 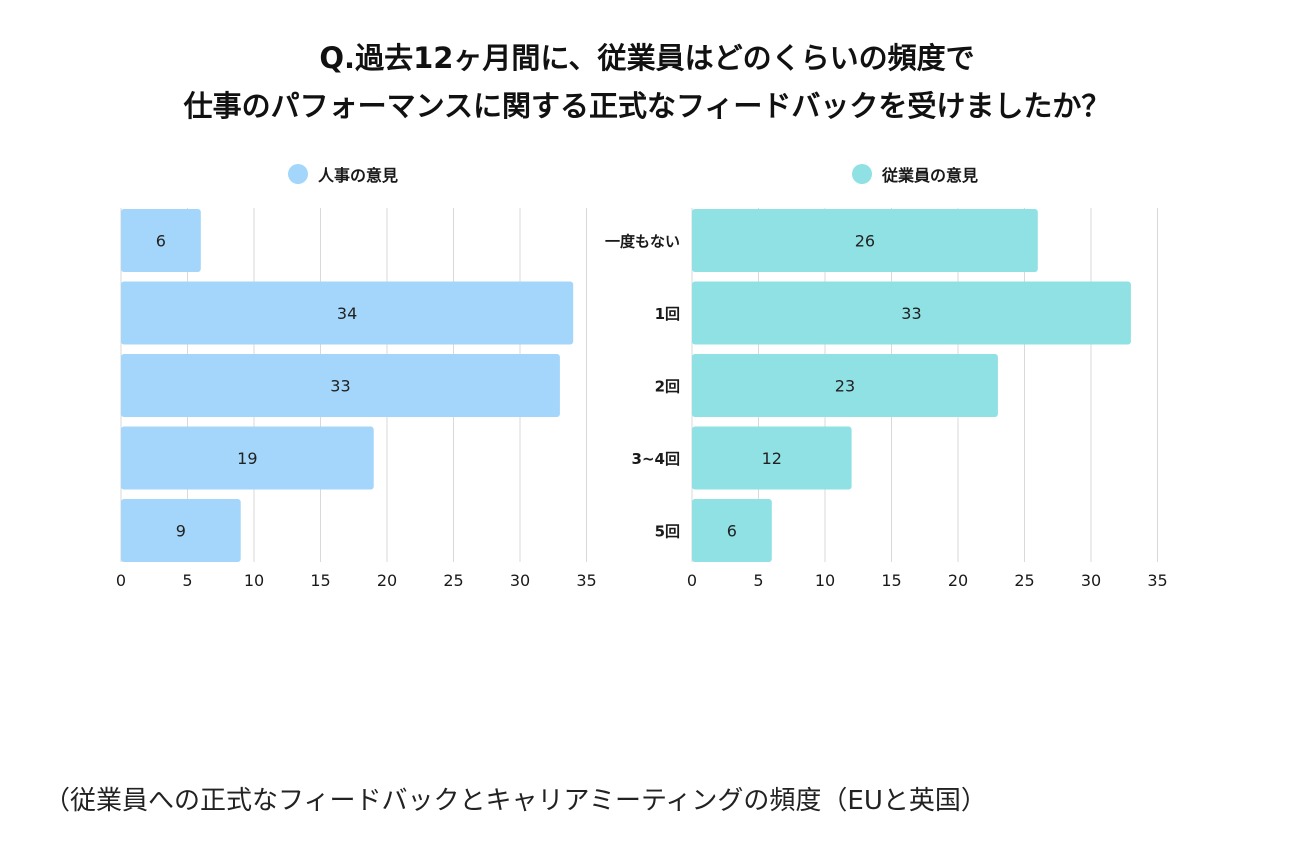 I want to click on hr-tick-label: 5, so click(x=187, y=580).